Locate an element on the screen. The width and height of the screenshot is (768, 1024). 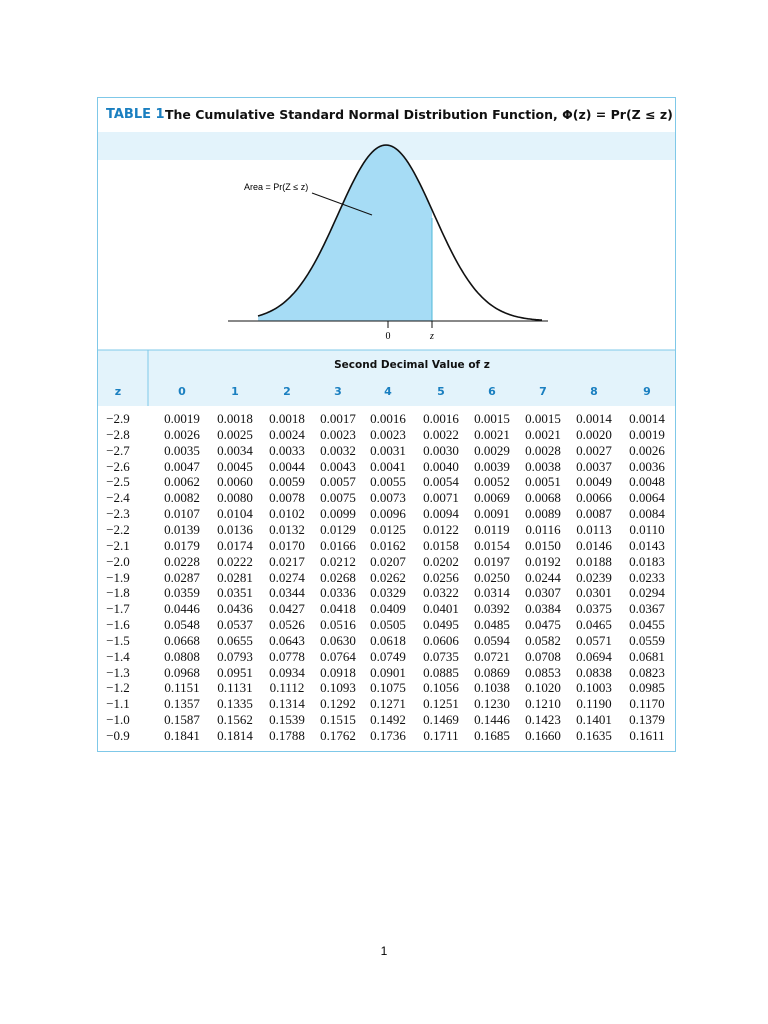
cell-value: 0.0307 is located at coordinates (543, 593).